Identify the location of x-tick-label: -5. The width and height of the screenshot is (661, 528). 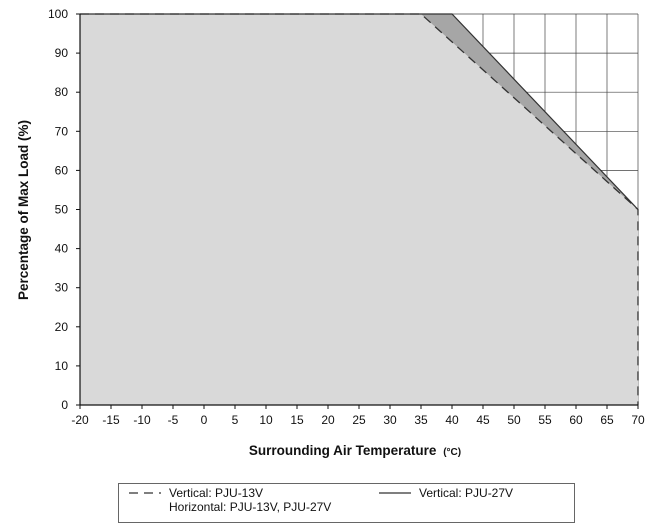
(173, 420).